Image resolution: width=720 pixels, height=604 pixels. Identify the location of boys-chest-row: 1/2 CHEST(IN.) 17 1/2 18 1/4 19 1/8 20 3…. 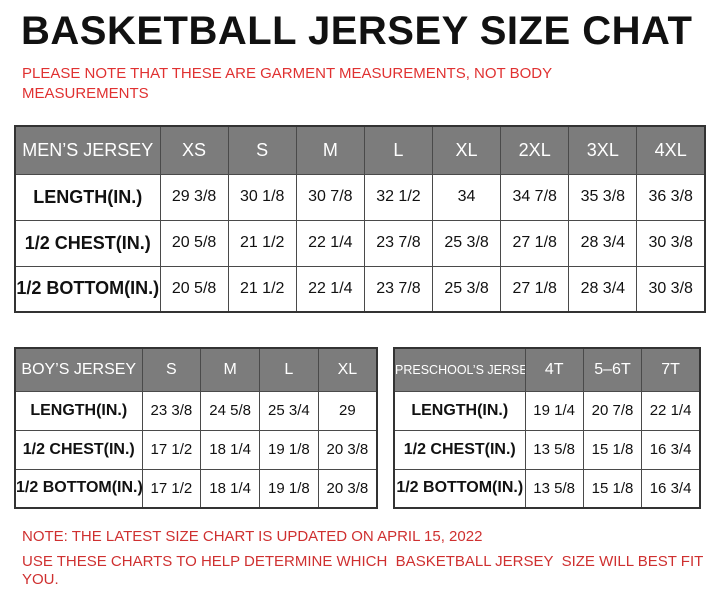
(196, 449).